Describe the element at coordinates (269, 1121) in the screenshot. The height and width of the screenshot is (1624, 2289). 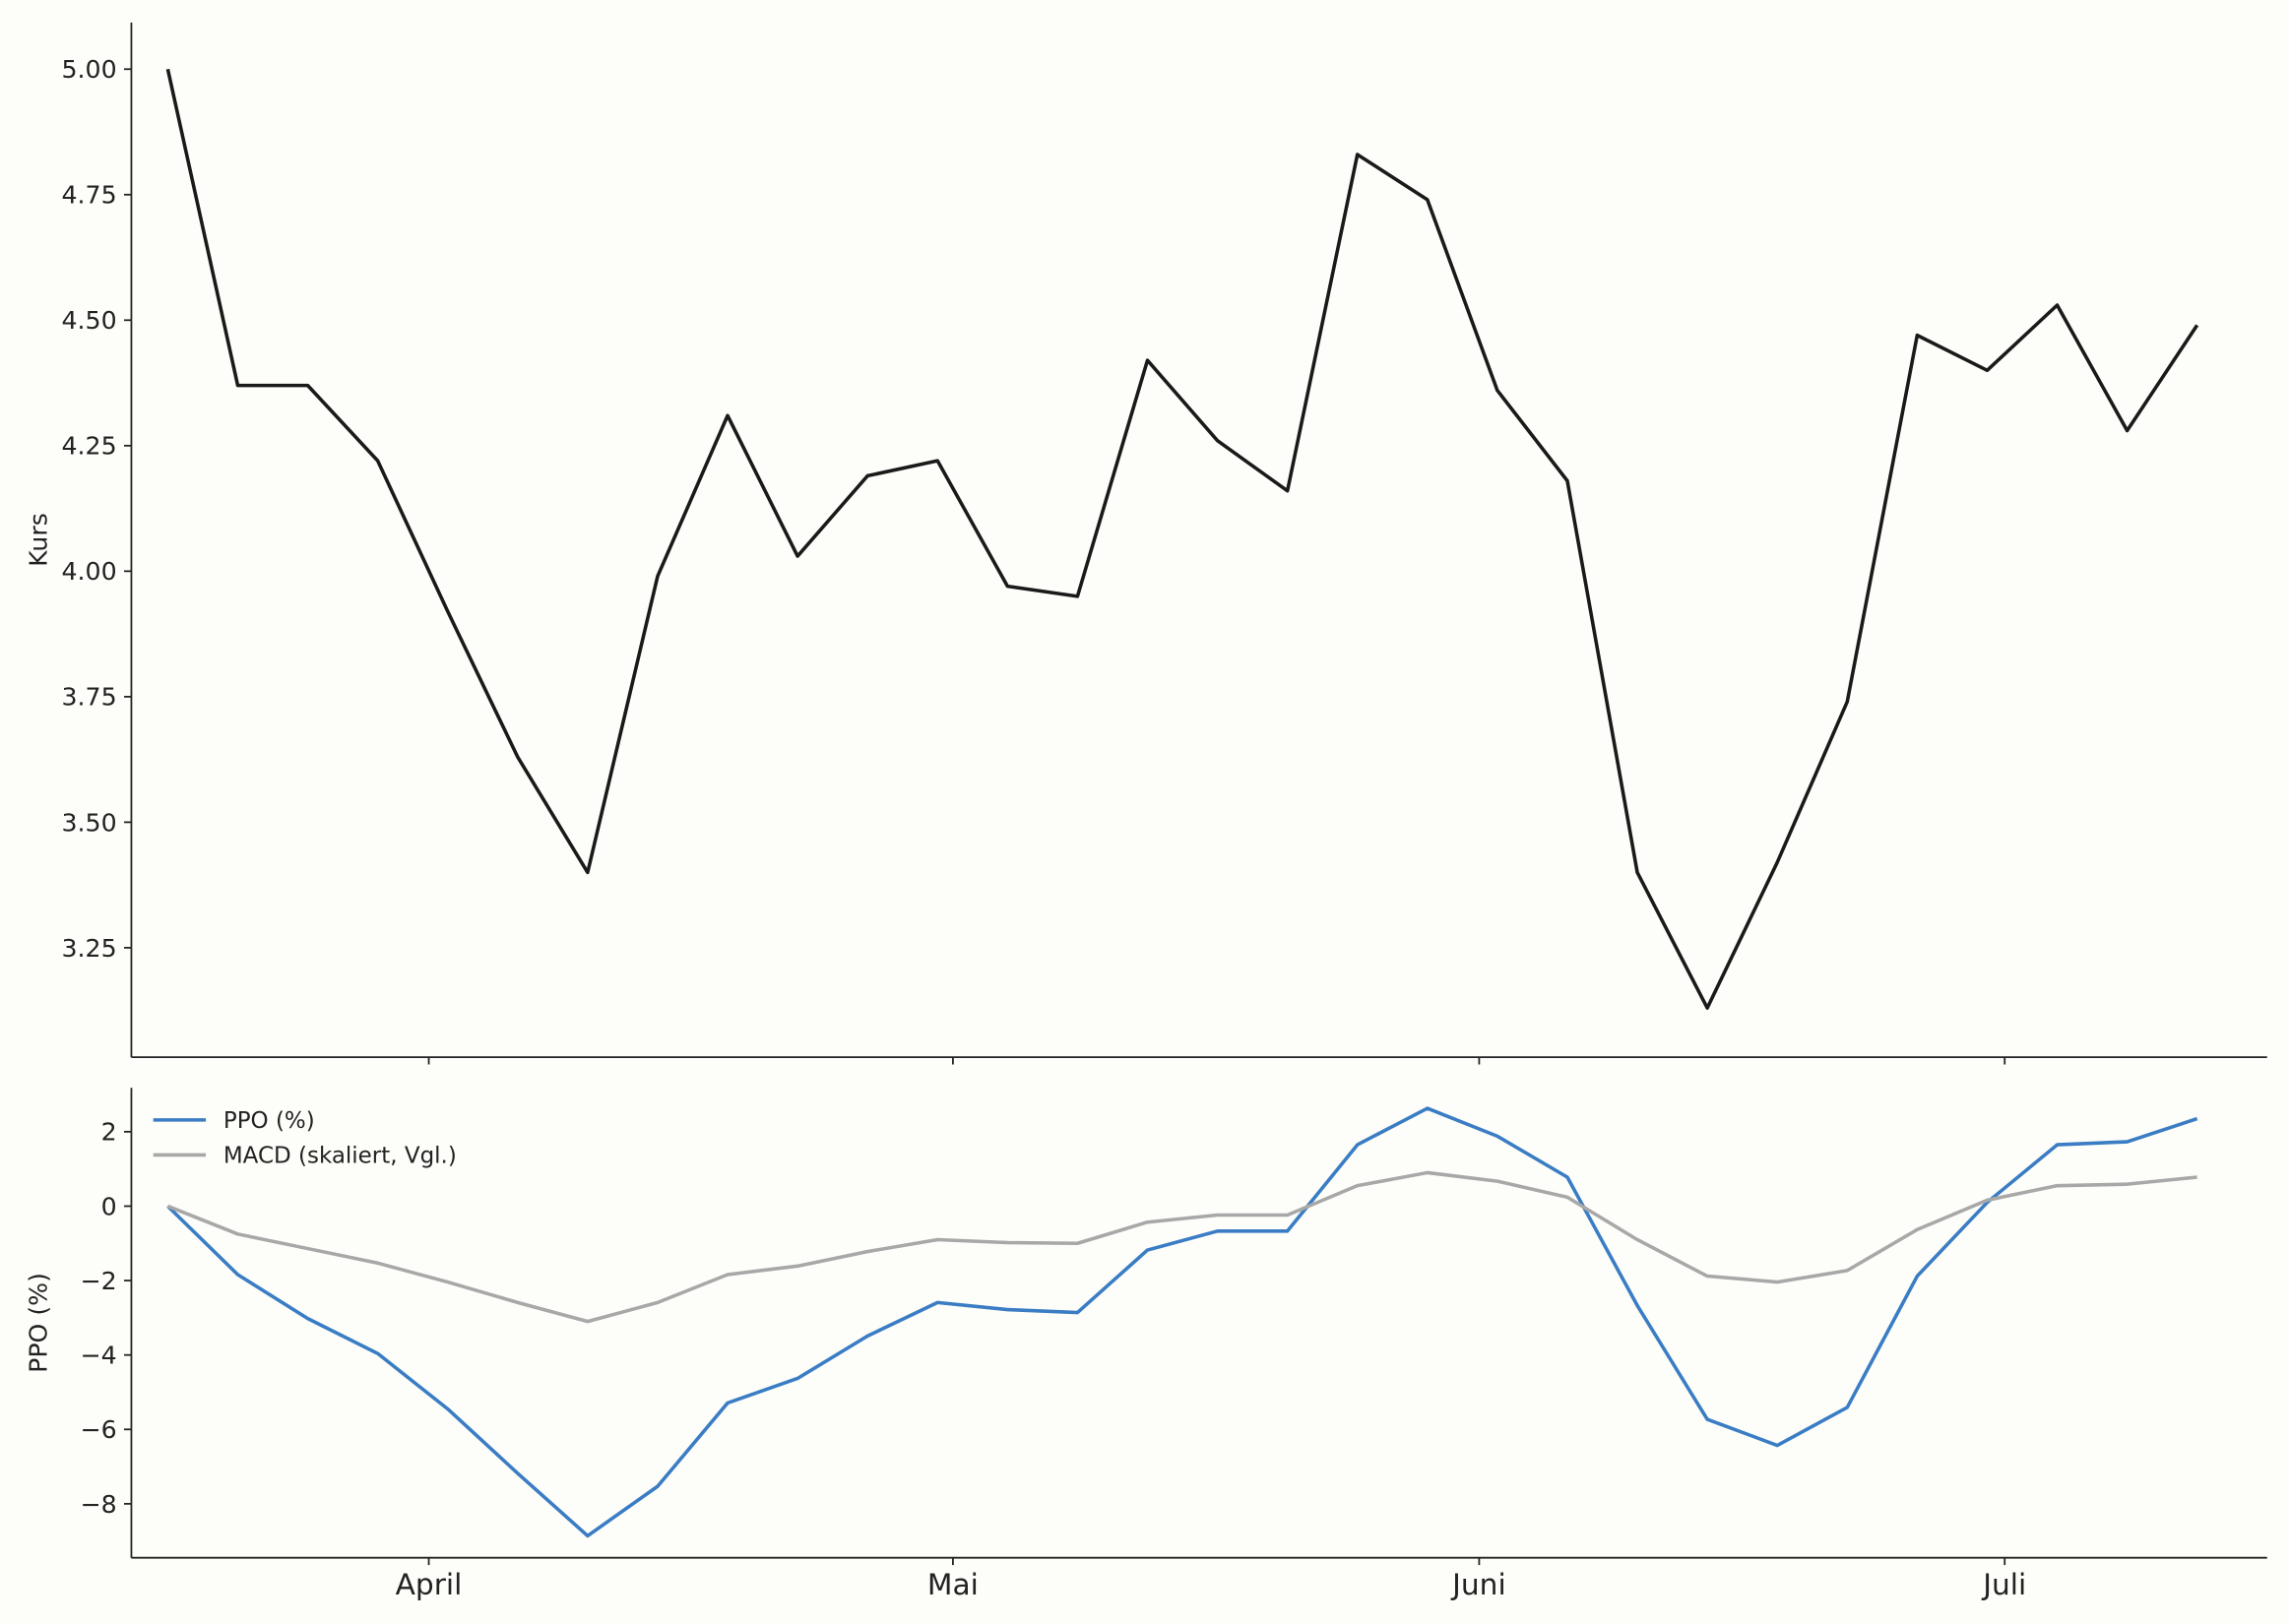
I see `legend-label: PPO (%)` at that location.